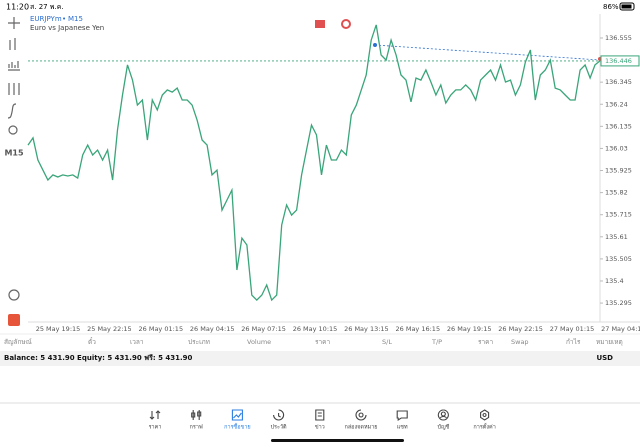 Image resolution: width=640 pixels, height=447 pixels. What do you see at coordinates (199, 342) in the screenshot?
I see `column-header: ประเภท` at bounding box center [199, 342].